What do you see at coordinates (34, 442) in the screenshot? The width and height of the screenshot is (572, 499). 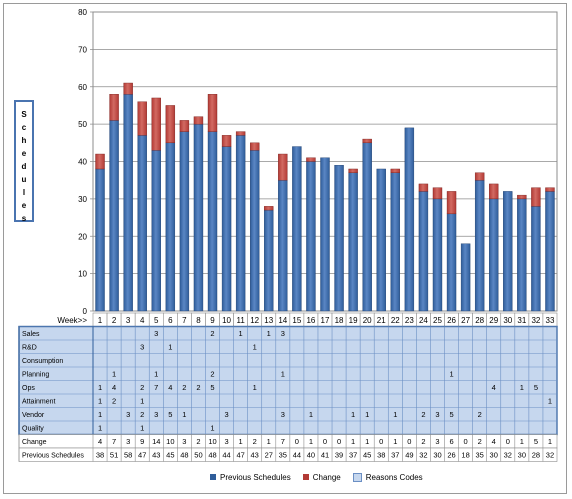 I see `summary-row-label: Change` at bounding box center [34, 442].